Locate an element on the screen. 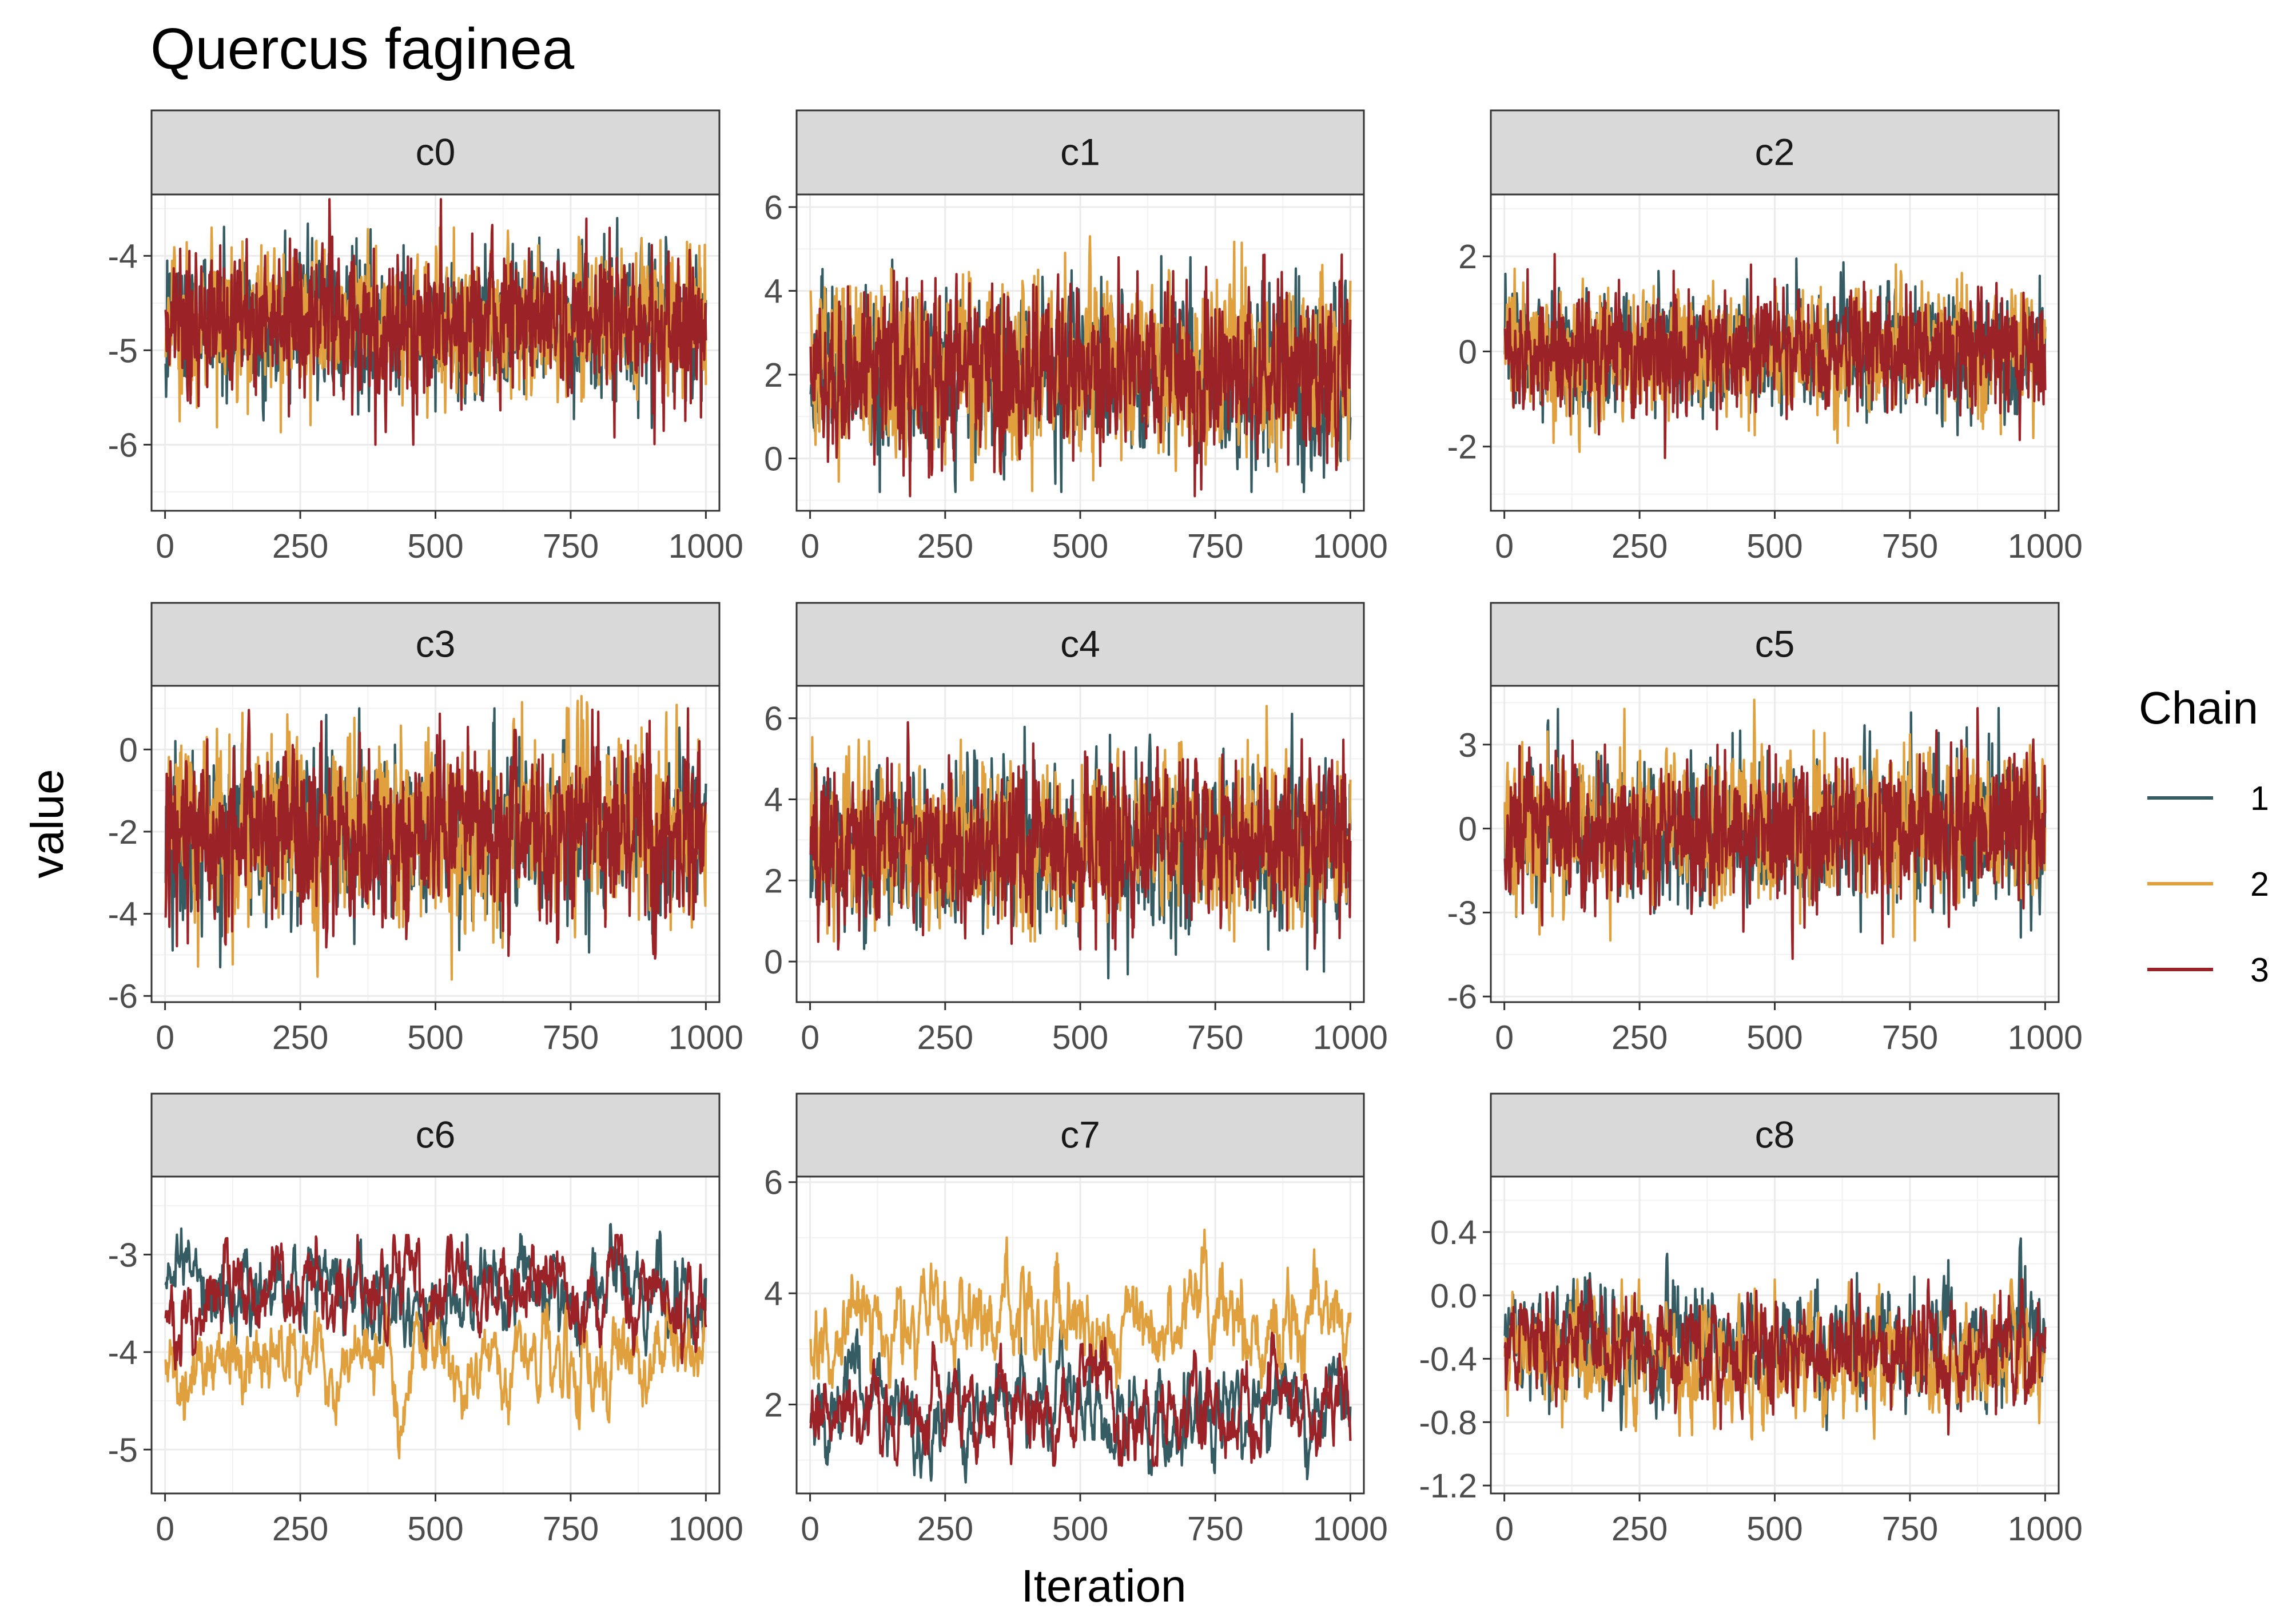  strip-label-c8: c8 is located at coordinates (1775, 1135).